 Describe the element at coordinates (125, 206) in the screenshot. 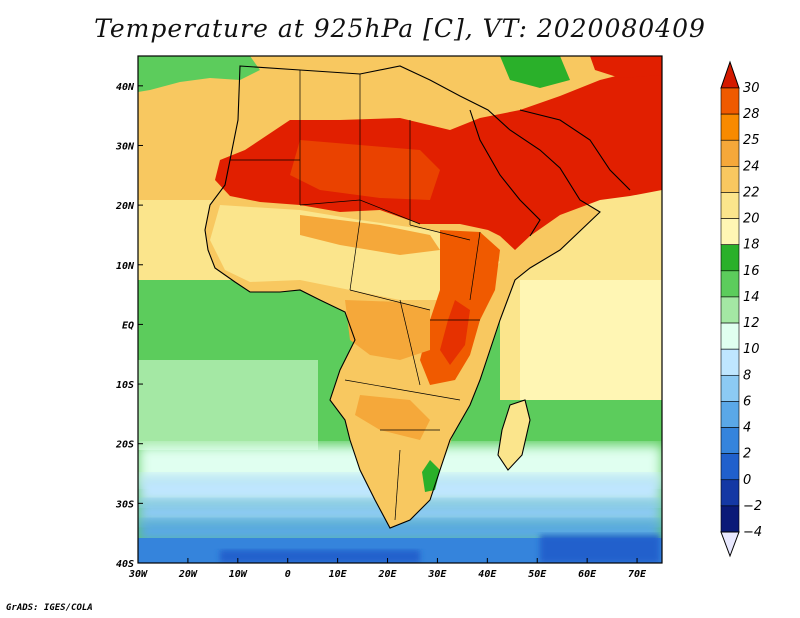

I see `y-tick-label: 20N` at that location.